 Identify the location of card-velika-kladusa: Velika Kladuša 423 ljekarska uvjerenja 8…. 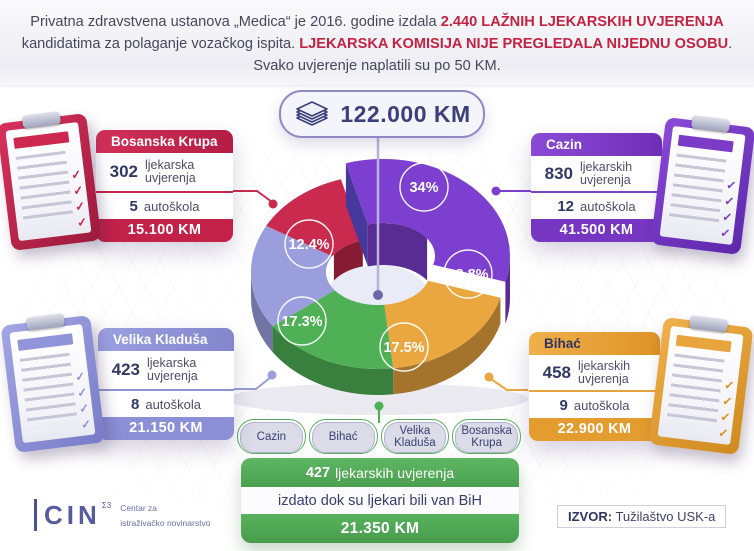
(166, 384).